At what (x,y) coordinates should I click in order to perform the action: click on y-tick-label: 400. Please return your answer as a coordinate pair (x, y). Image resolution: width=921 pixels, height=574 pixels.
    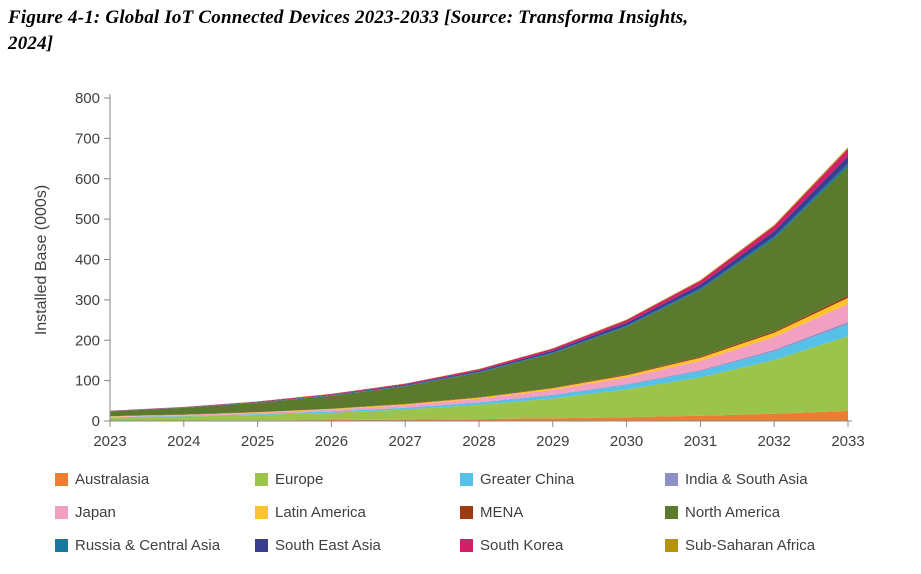
    Looking at the image, I should click on (87, 260).